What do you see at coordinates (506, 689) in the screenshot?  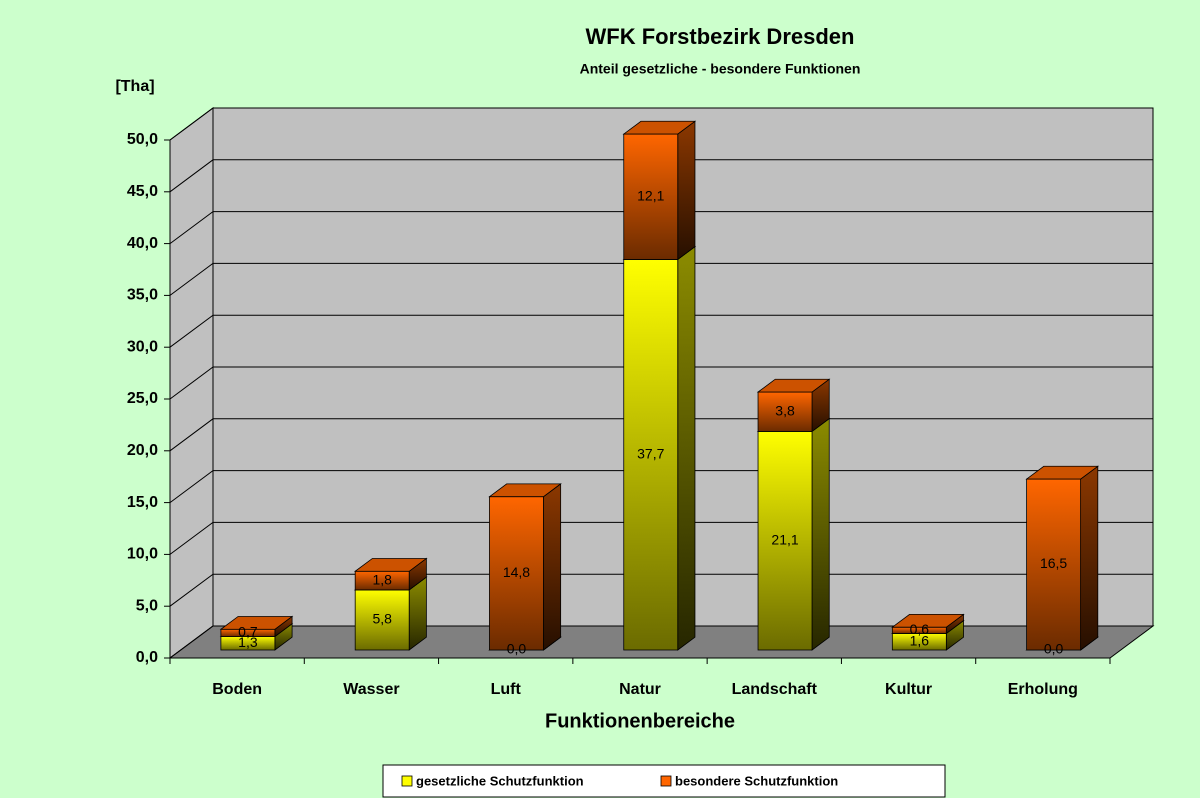 I see `x-tick-label: Luft` at bounding box center [506, 689].